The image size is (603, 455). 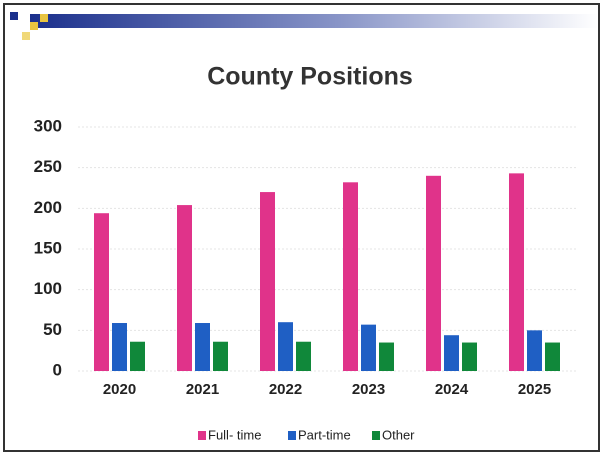 I want to click on chart-title: County Positions, so click(x=310, y=77).